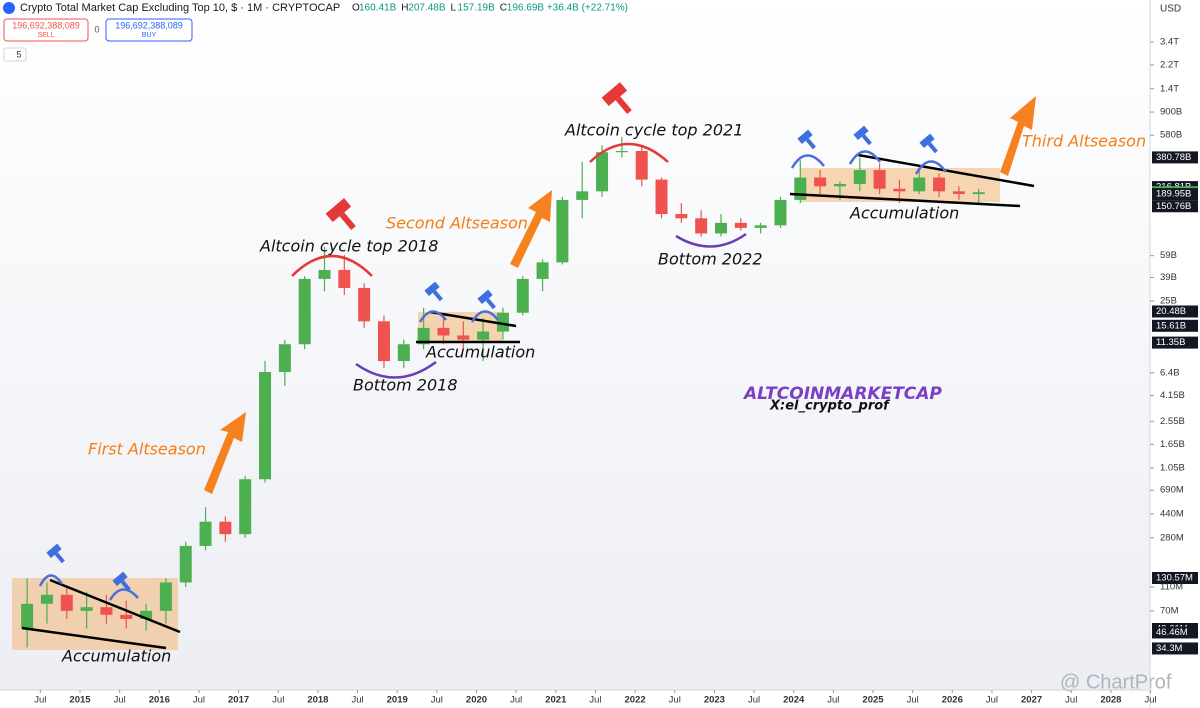 This screenshot has height=708, width=1200. What do you see at coordinates (427, 8) in the screenshot?
I see `legend-value: 207.48B` at bounding box center [427, 8].